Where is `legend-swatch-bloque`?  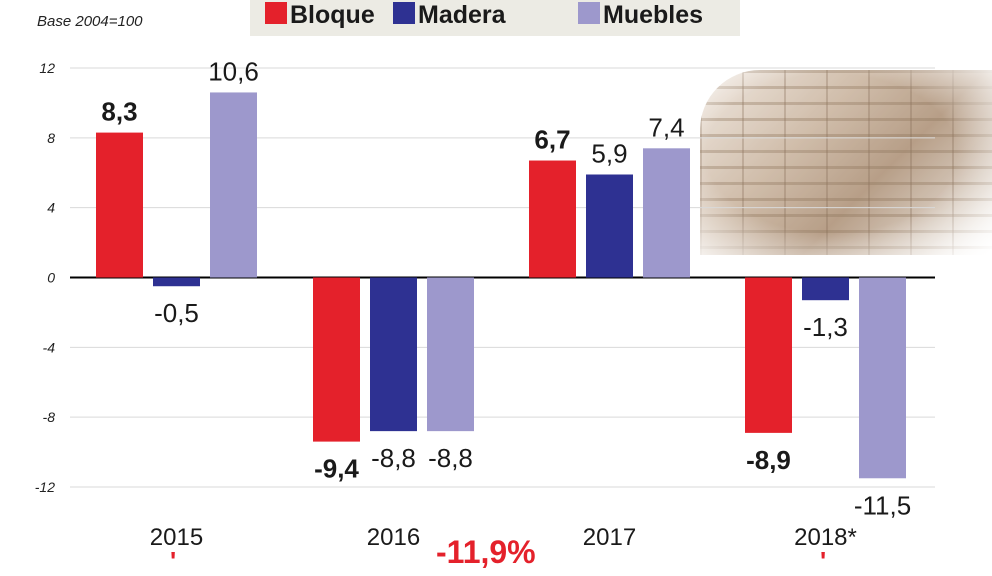 legend-swatch-bloque is located at coordinates (276, 13).